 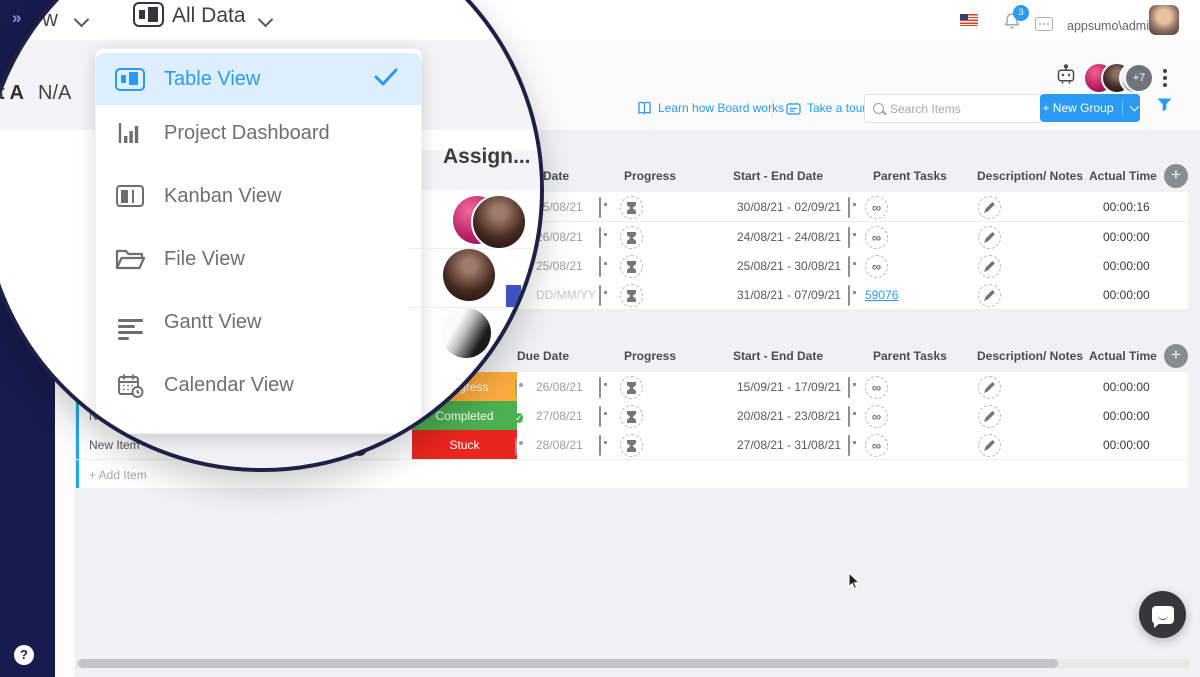 I want to click on start-end-value: 15/09/21 - 17/09/21, so click(x=789, y=387).